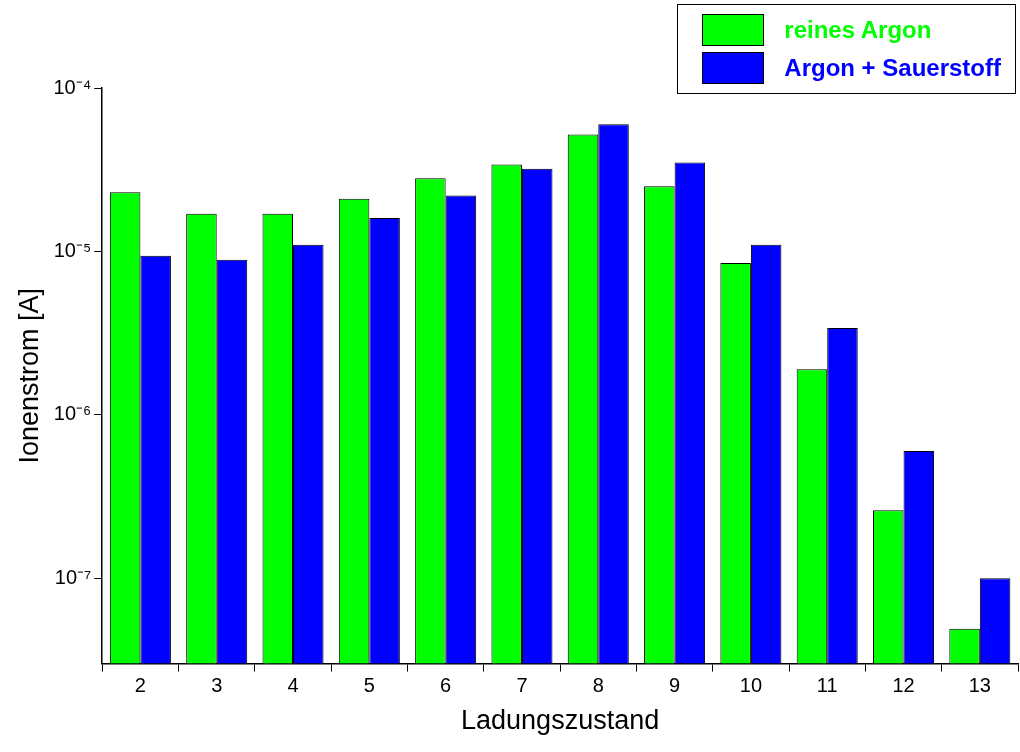 The height and width of the screenshot is (752, 1020). What do you see at coordinates (598, 685) in the screenshot?
I see `x-tick-label: 8` at bounding box center [598, 685].